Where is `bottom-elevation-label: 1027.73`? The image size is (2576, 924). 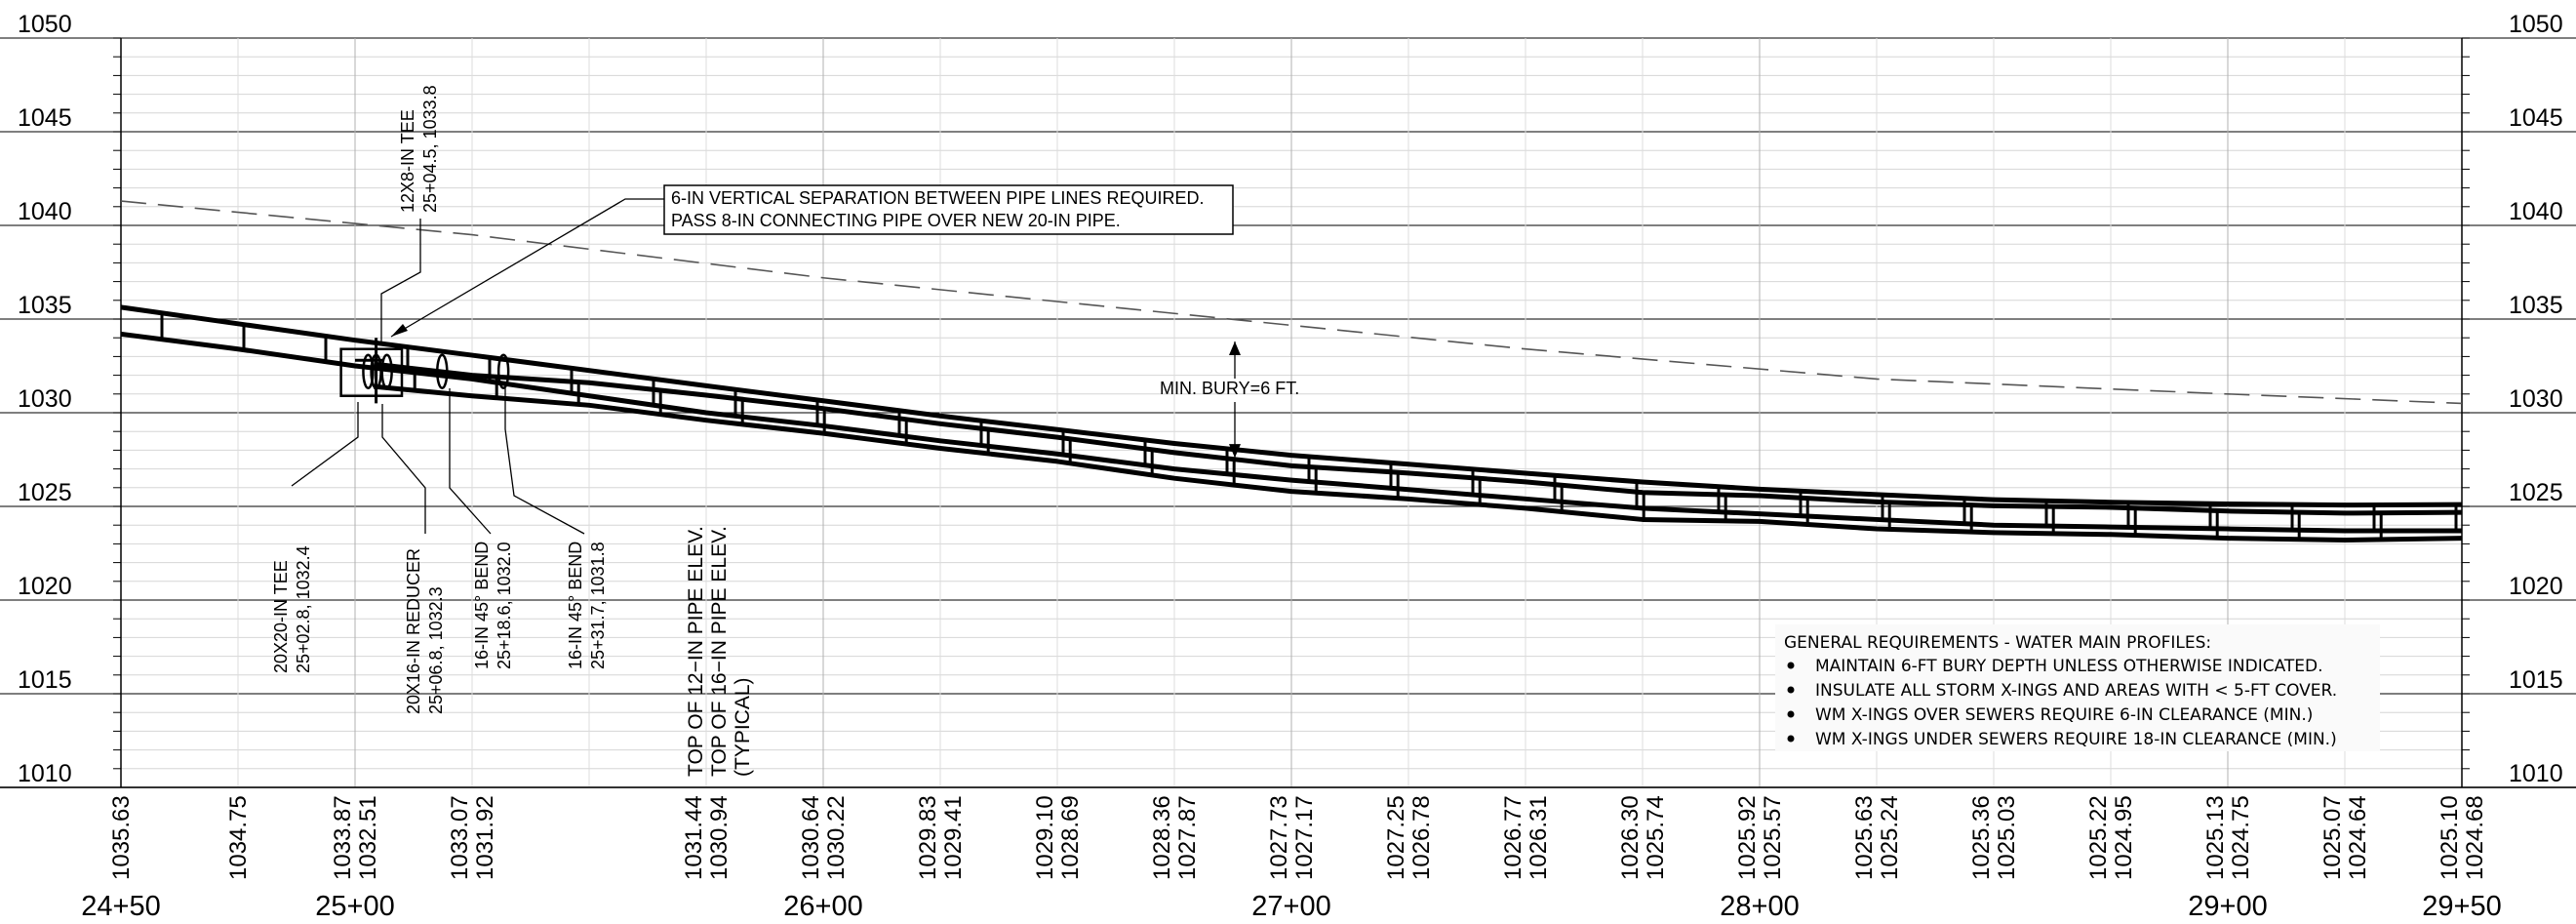
bottom-elevation-label: 1027.73 is located at coordinates (1279, 838).